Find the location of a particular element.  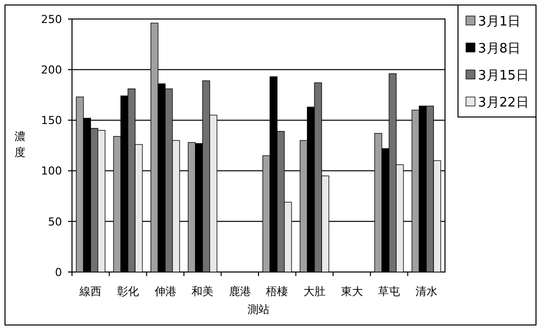

legend-label: 3月15日 is located at coordinates (503, 76).